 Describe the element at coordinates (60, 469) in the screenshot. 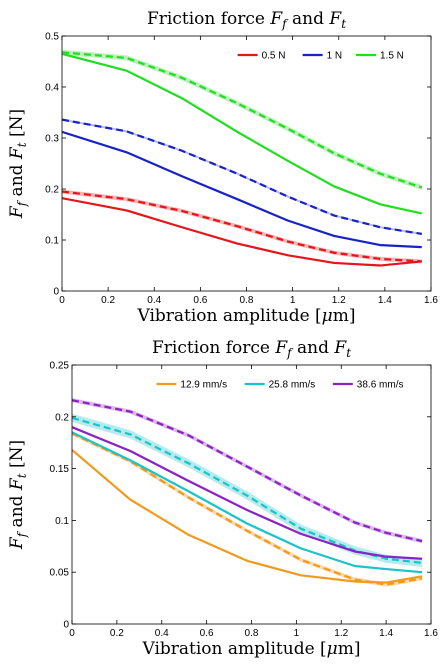

I see `y-tick-label: 0.15` at that location.